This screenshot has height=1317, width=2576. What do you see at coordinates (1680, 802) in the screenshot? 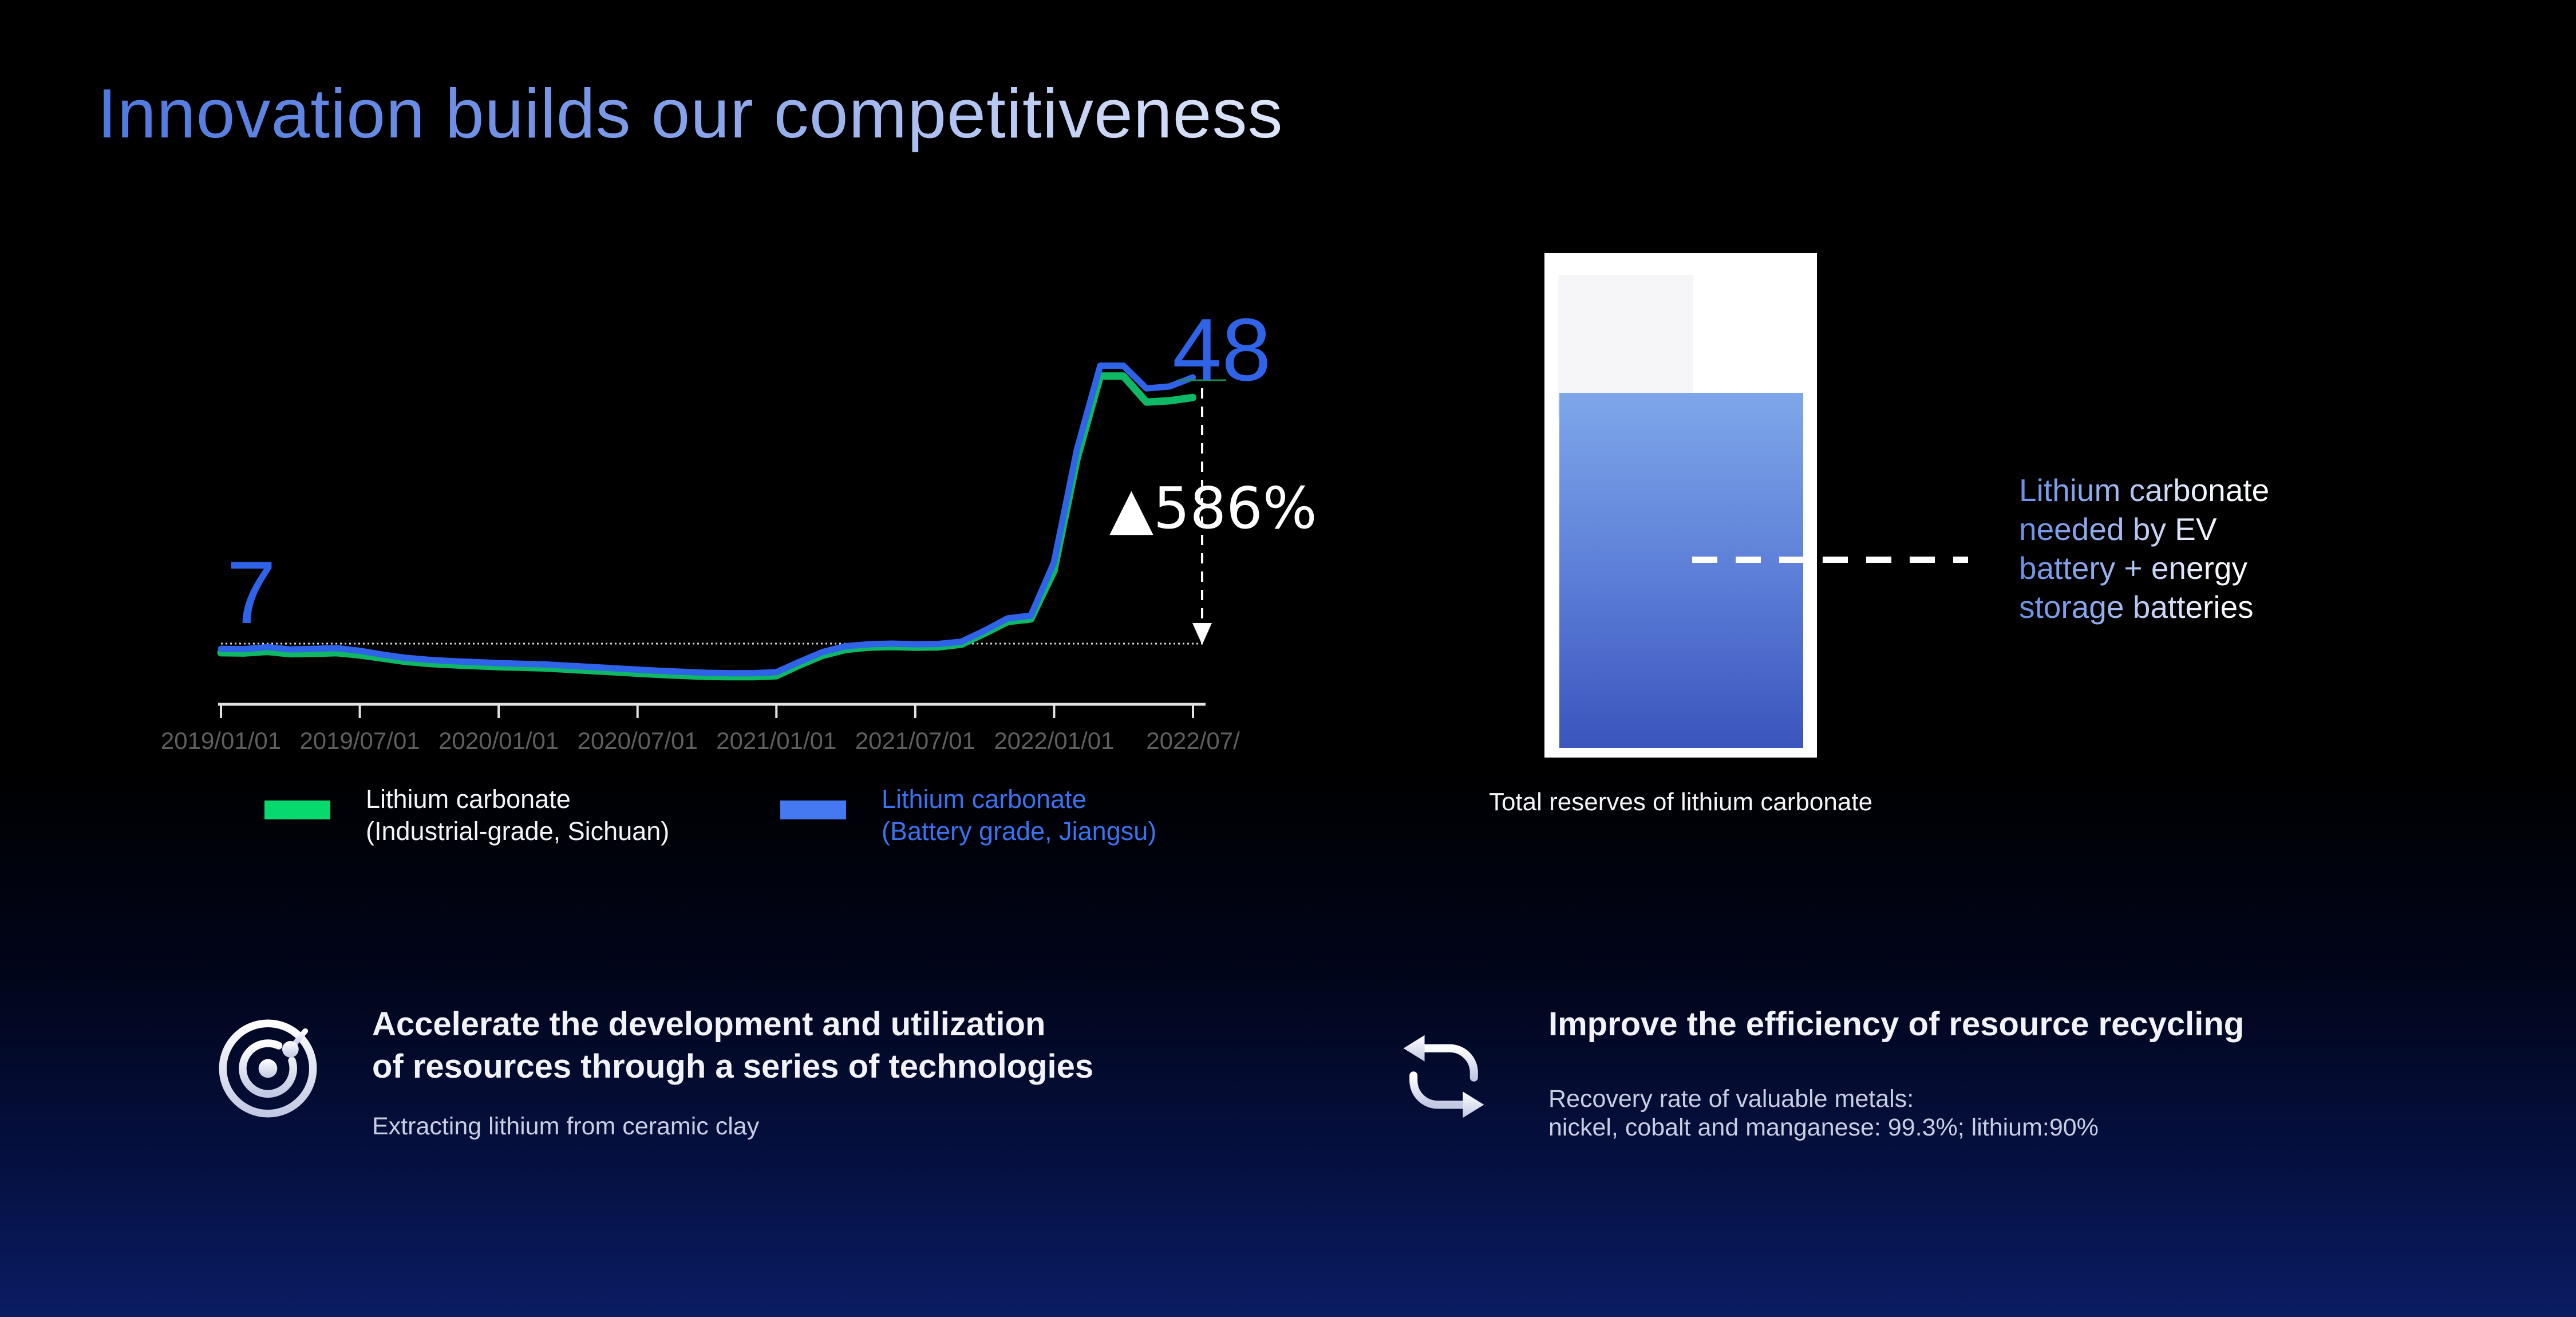
I see `reserve-caption: Total reserves of lithium carbonate` at bounding box center [1680, 802].